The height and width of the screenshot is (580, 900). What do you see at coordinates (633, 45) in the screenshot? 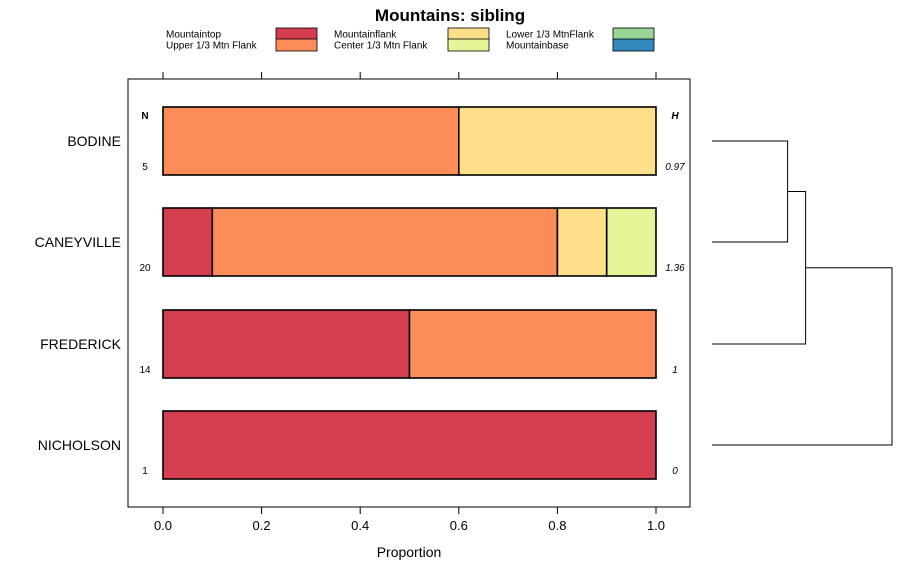
I see `legend-swatch-mountainbase` at bounding box center [633, 45].